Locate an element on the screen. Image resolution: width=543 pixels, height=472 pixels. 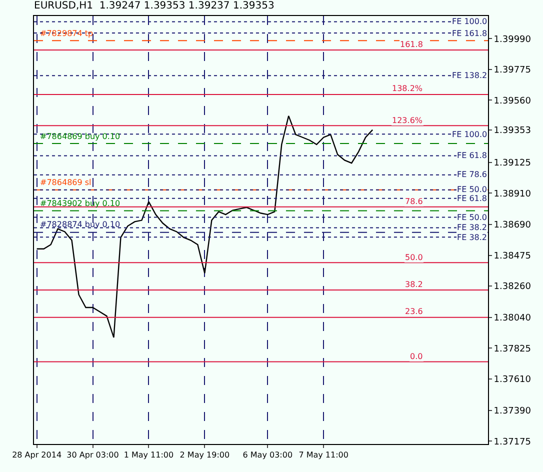
ref-line-label: FE 161.8 is located at coordinates (470, 33).